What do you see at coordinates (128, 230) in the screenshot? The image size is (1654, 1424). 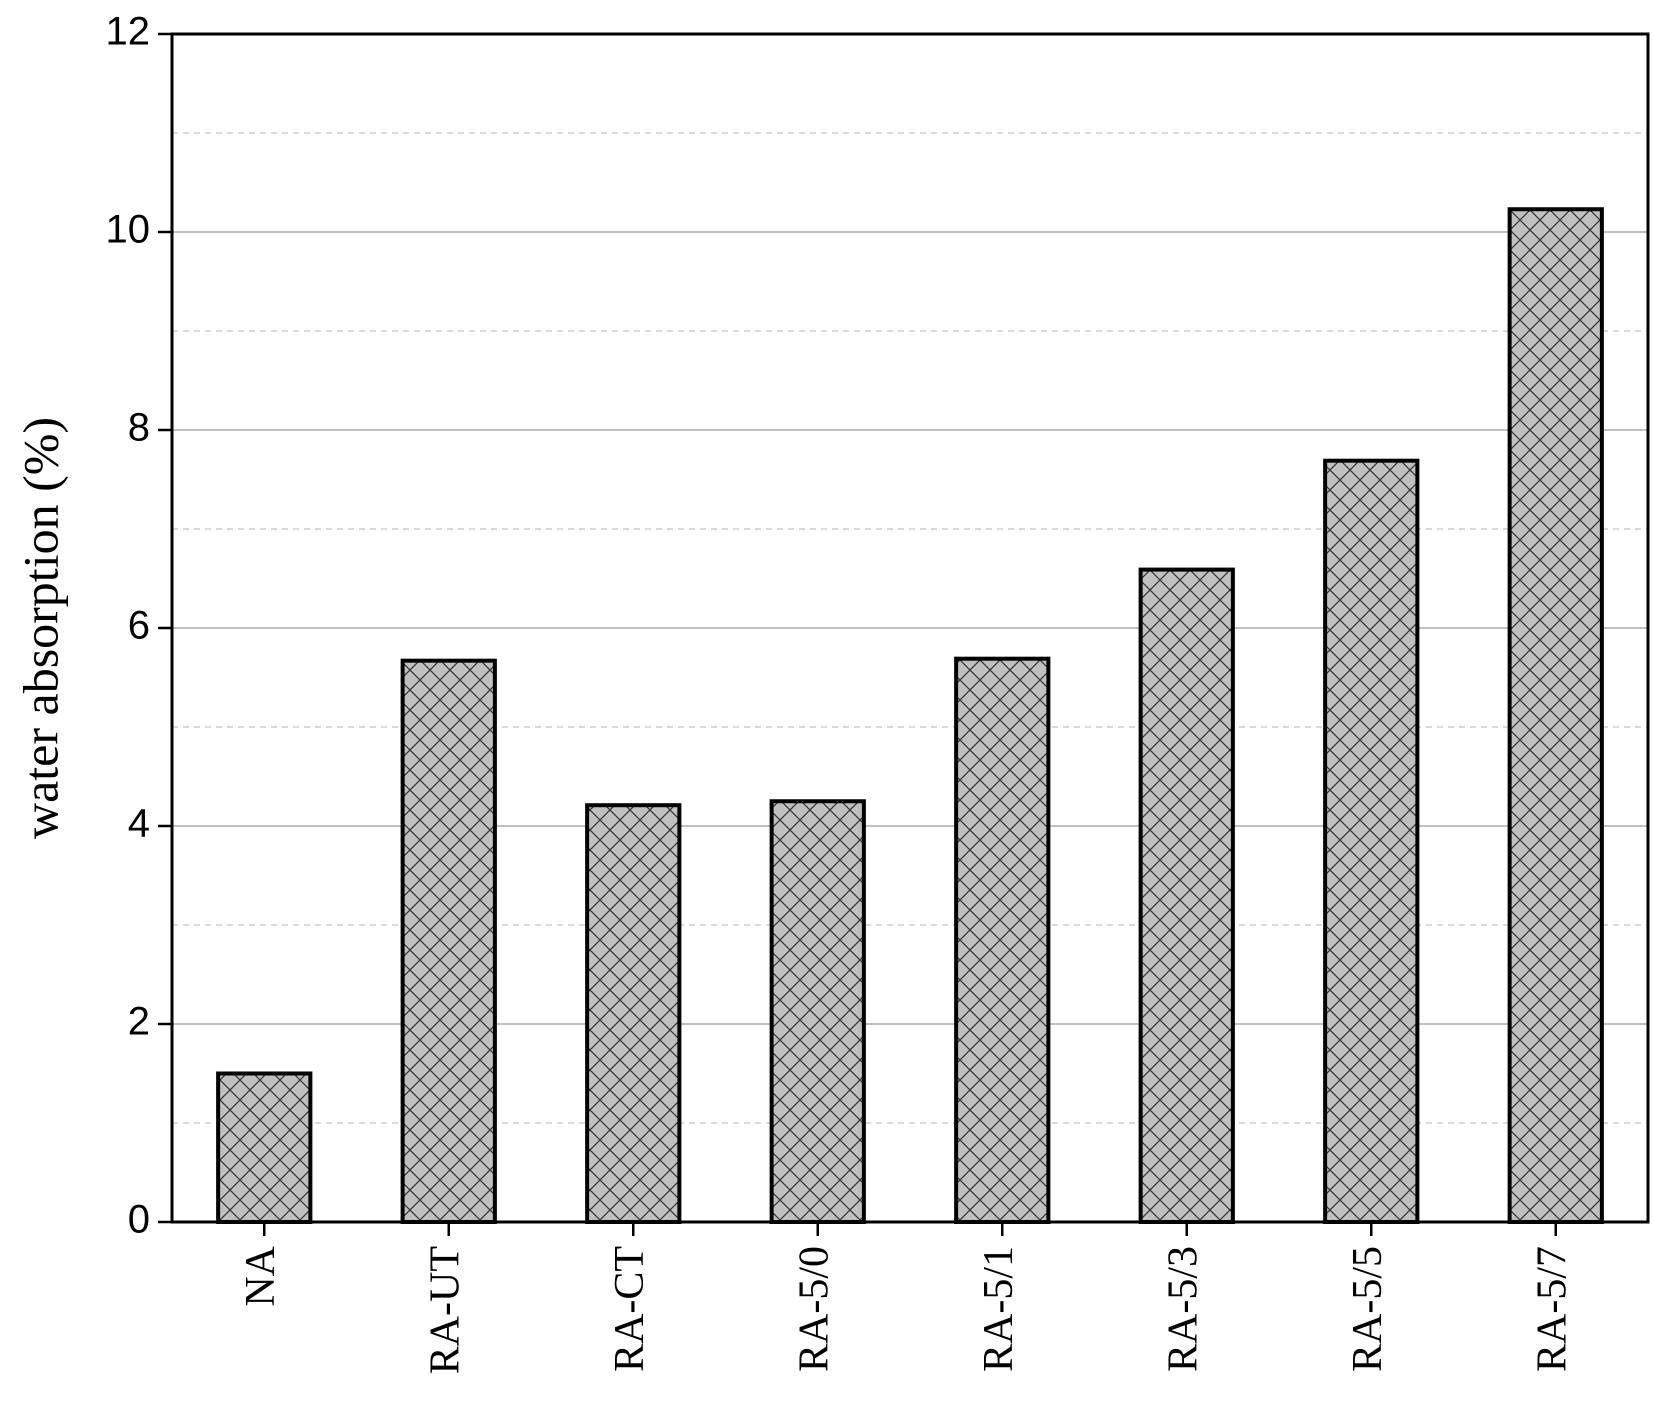 I see `y-tick-label: 10` at bounding box center [128, 230].